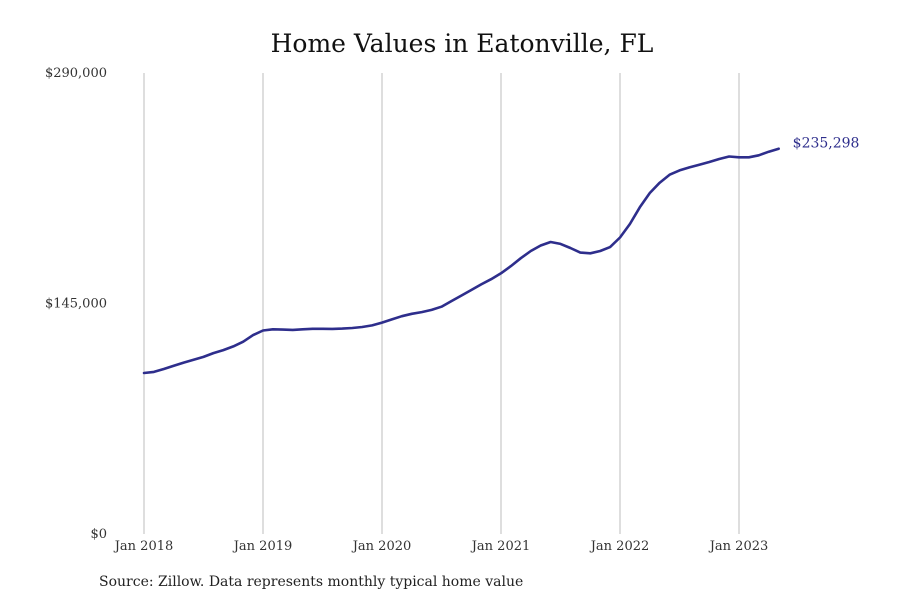 The height and width of the screenshot is (600, 900). Describe the element at coordinates (98, 534) in the screenshot. I see `y-tick-label: $0` at that location.